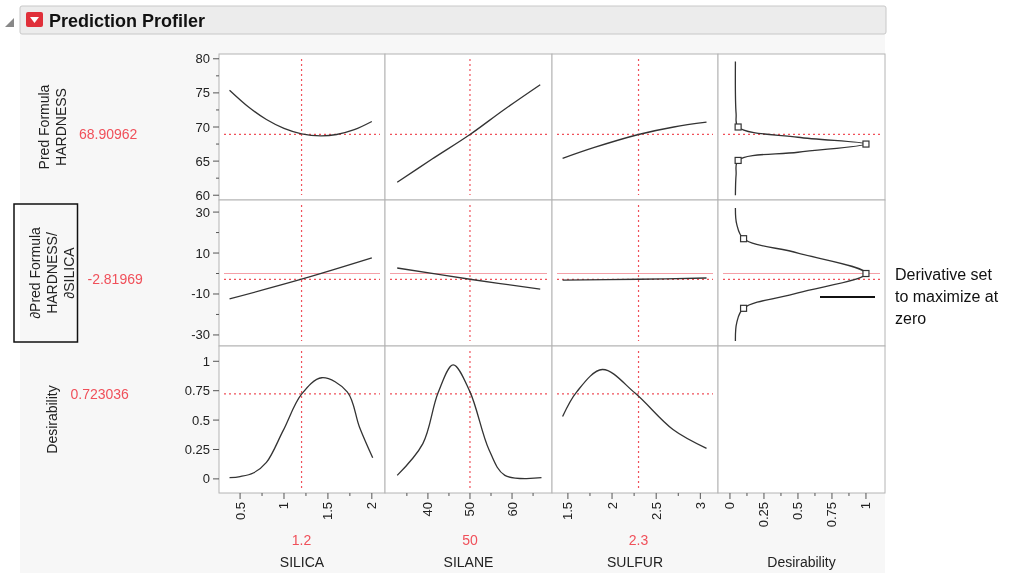  What do you see at coordinates (700, 506) in the screenshot?
I see `x-tick-label: 3` at bounding box center [700, 506].